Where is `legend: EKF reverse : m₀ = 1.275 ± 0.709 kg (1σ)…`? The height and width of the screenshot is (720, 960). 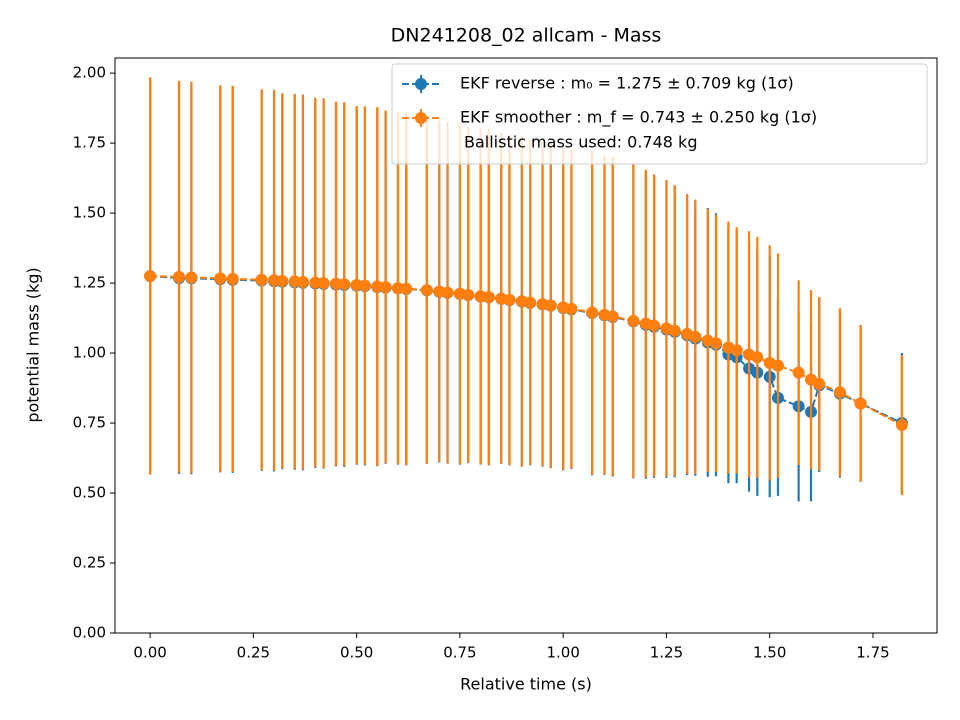
legend: EKF reverse : m₀ = 1.275 ± 0.709 kg (1σ)… is located at coordinates (659, 114).